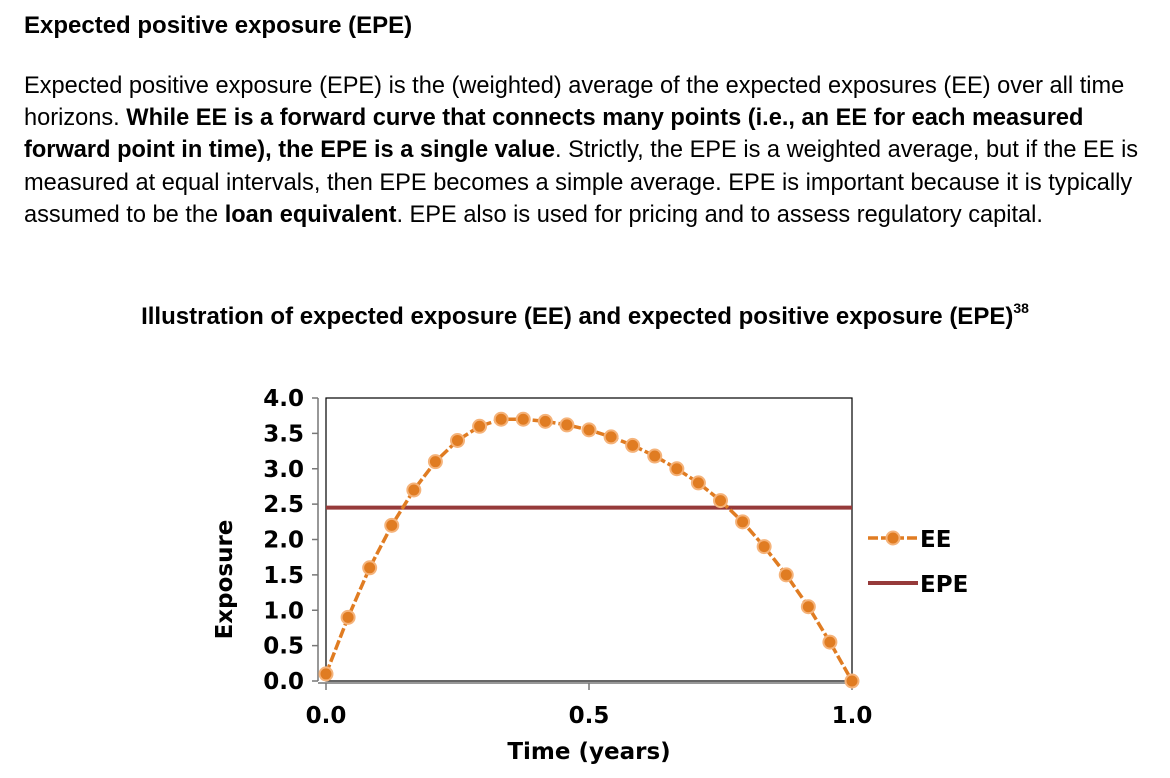  What do you see at coordinates (283, 576) in the screenshot?
I see `y-tick-label: 1.5` at bounding box center [283, 576].